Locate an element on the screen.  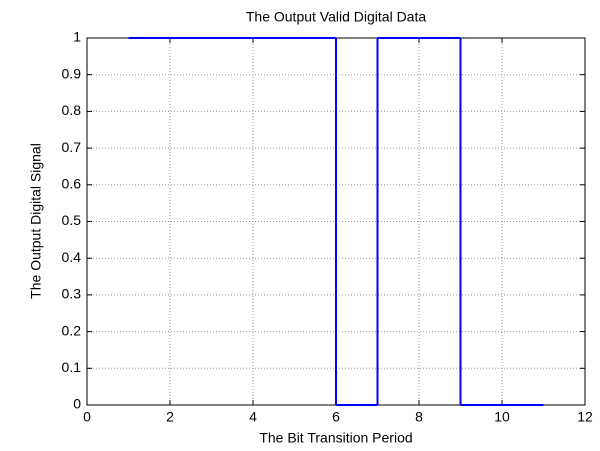
y-tick-label: 0.5 is located at coordinates (72, 220).